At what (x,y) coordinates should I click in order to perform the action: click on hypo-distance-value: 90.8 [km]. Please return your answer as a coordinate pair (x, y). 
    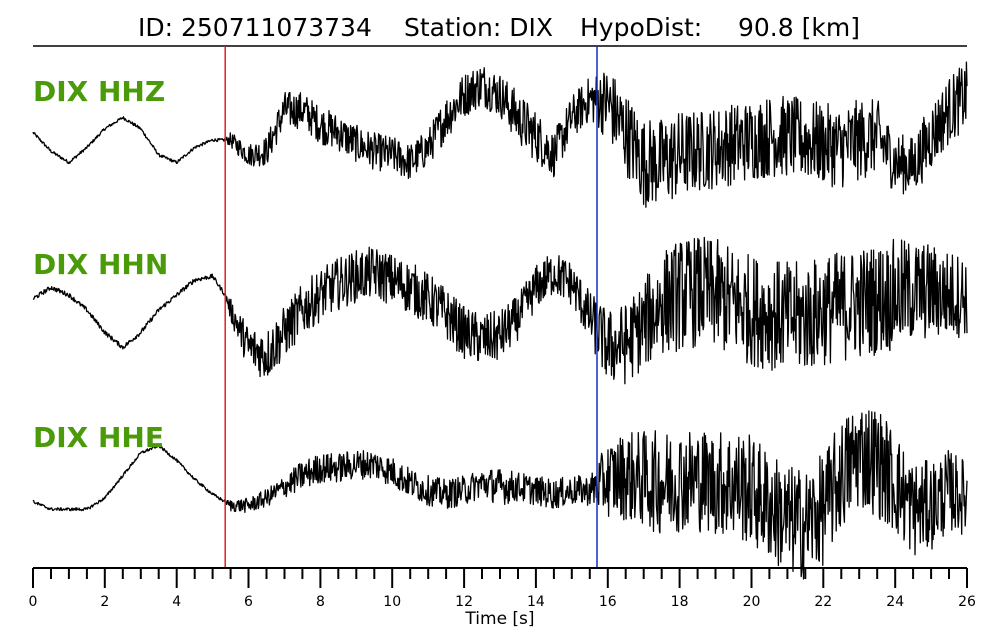
    Looking at the image, I should click on (799, 27).